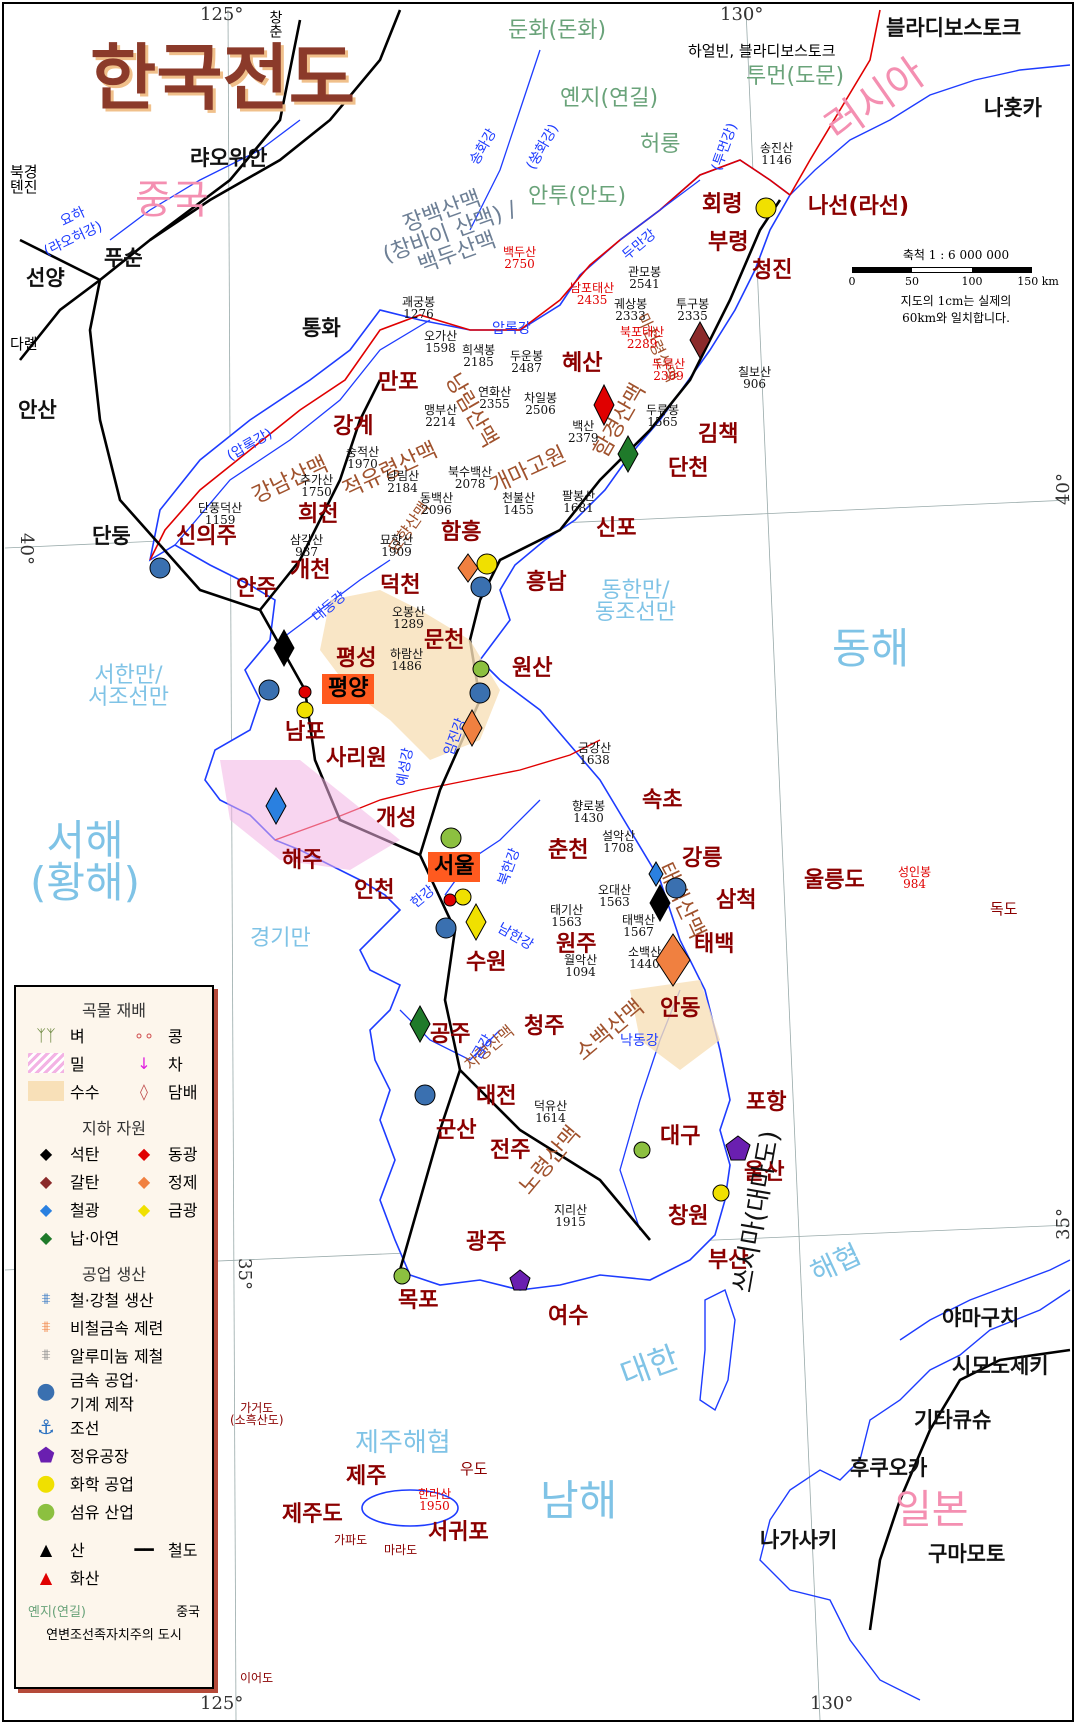 This screenshot has height=1725, width=1076. Describe the element at coordinates (972, 281) in the screenshot. I see `scale-tick-100: 100` at that location.